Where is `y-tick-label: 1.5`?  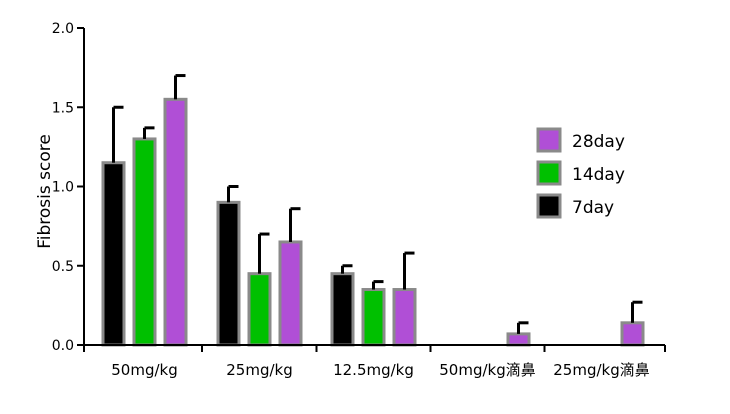
y-tick-label: 1.5 is located at coordinates (63, 108).